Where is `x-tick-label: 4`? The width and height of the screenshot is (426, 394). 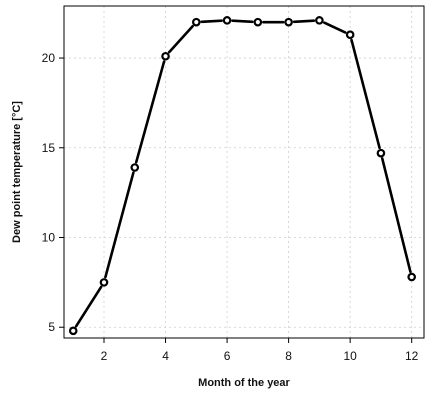
x-tick-label: 4 is located at coordinates (165, 356).